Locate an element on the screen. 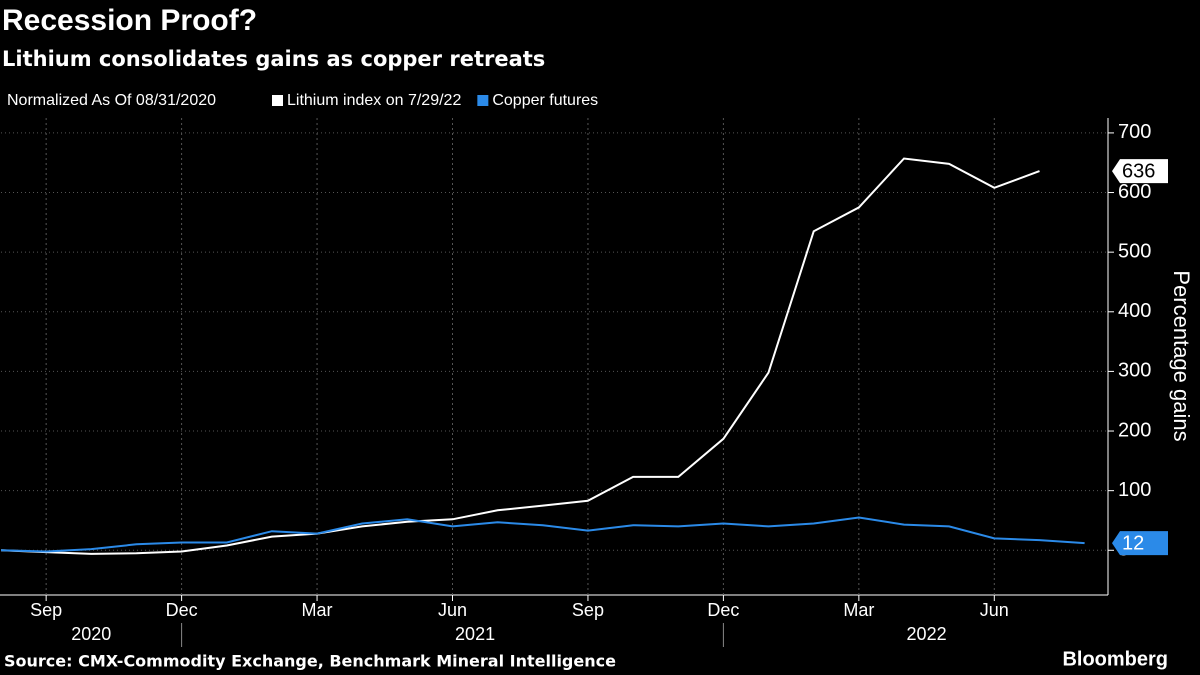 The height and width of the screenshot is (675, 1200). legend-label: Lithium index on 7/29/22 is located at coordinates (374, 100).